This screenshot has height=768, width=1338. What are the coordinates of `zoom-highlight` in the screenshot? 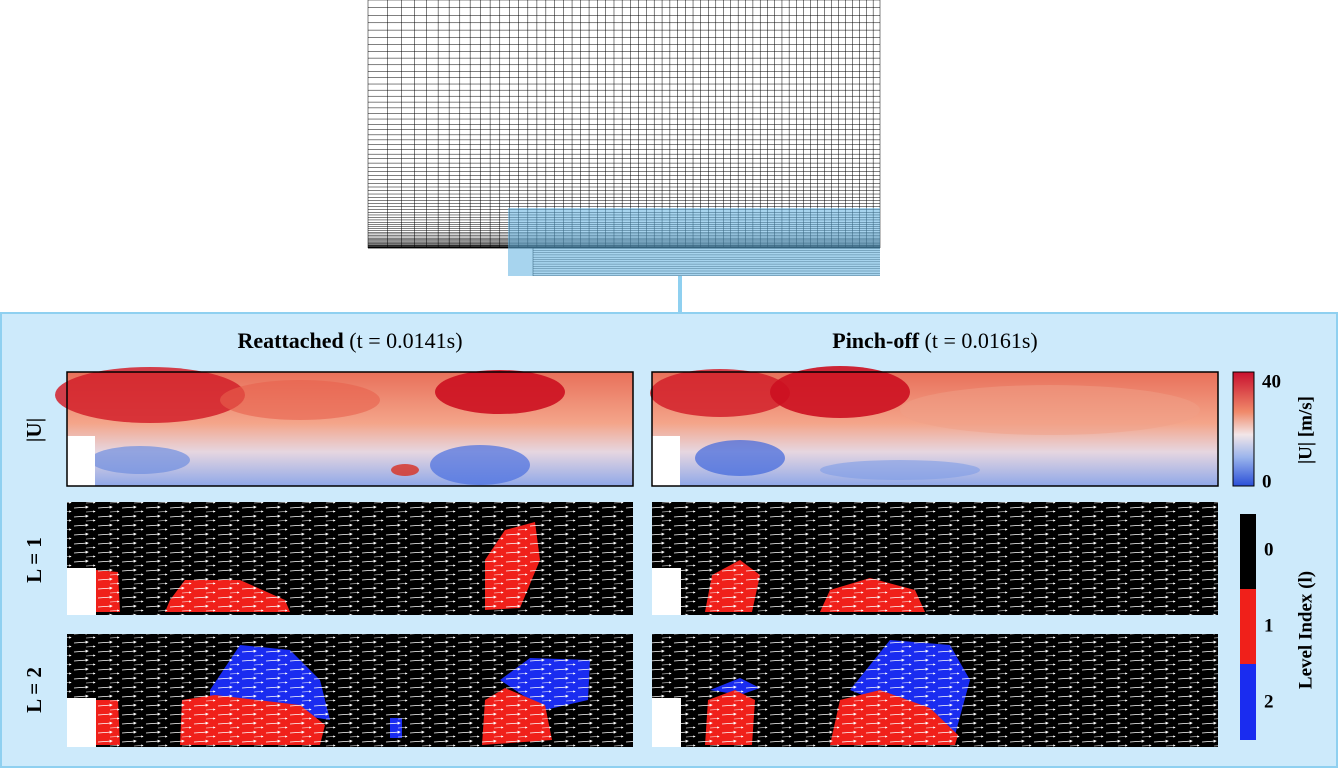 It's located at (694, 242).